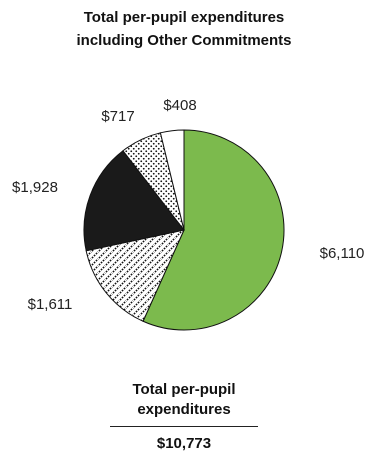  I want to click on total-caption-line-1: Total per-pupil, so click(184, 389).